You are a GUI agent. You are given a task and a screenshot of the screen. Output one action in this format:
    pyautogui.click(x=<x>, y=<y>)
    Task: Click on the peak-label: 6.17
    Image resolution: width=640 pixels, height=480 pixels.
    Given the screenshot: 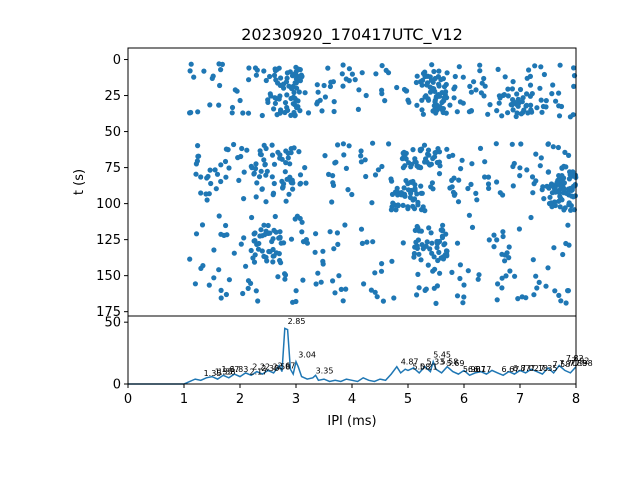 What is the action you would take?
    pyautogui.click(x=483, y=369)
    